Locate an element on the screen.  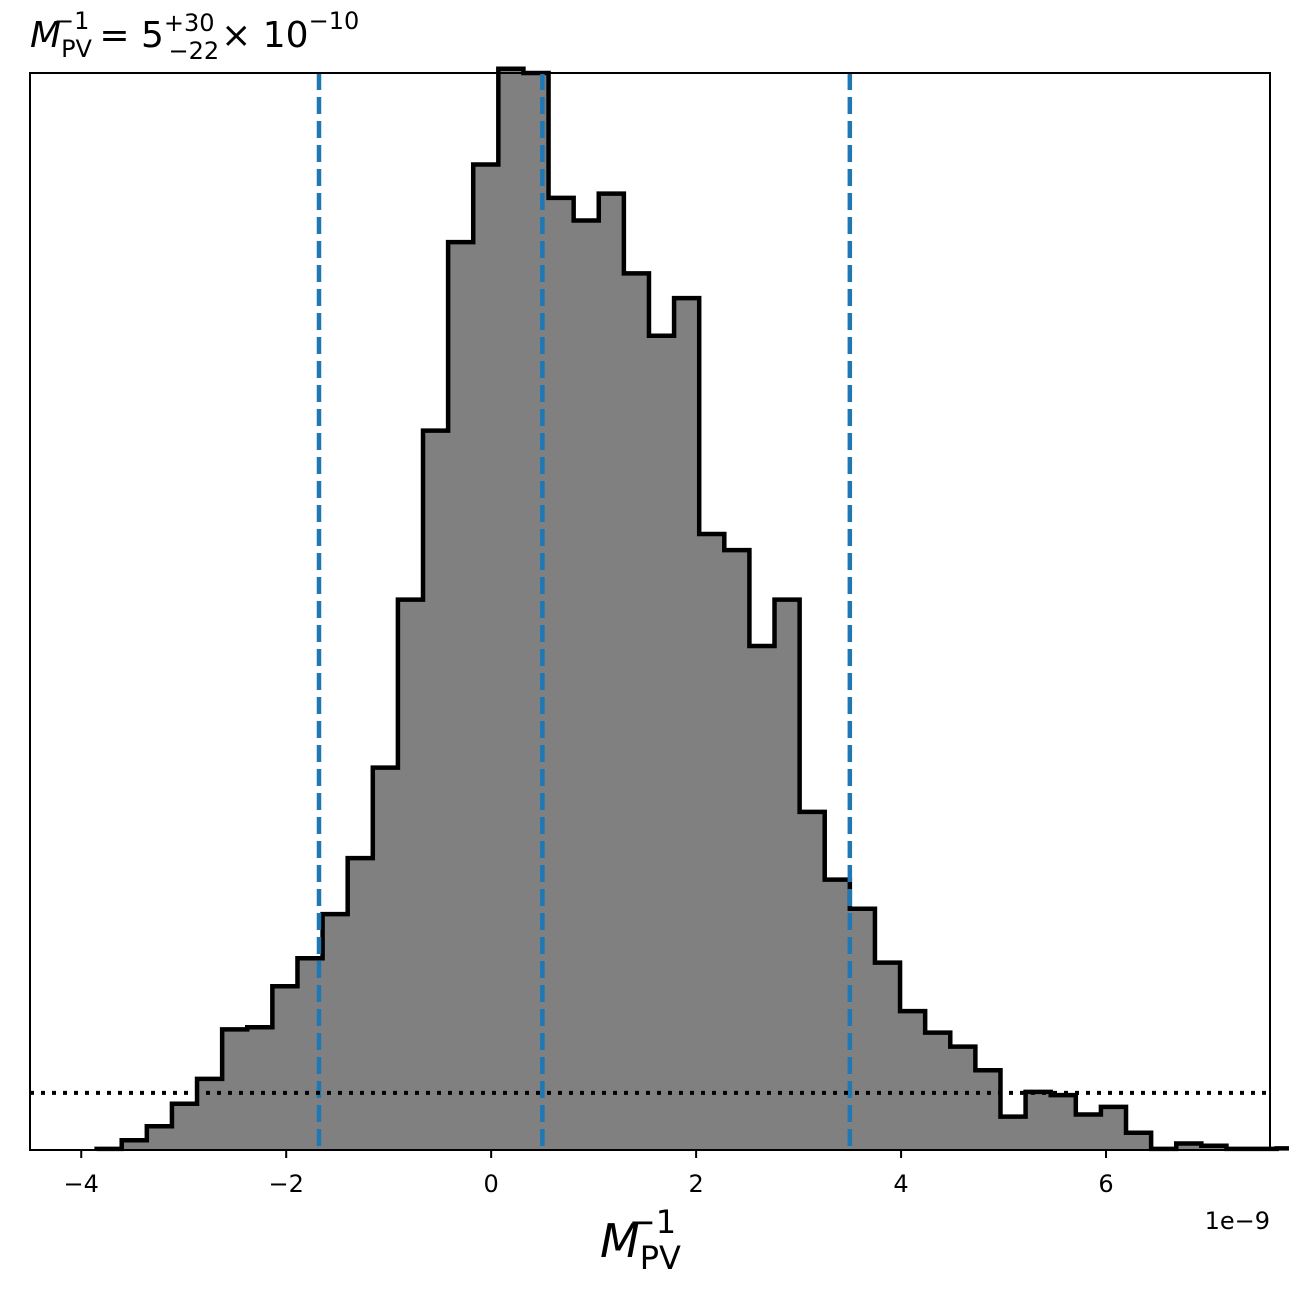
x-axis-label: MPV−1 is located at coordinates (640, 1240).